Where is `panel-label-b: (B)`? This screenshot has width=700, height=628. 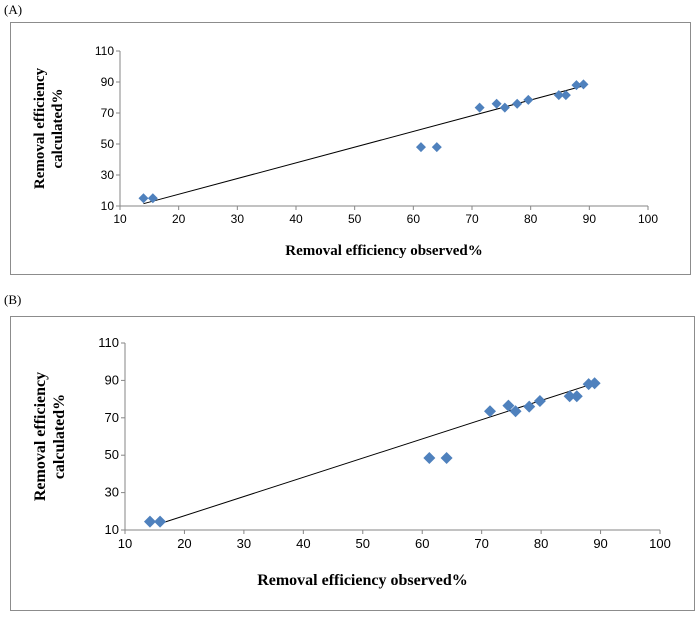 panel-label-b: (B) is located at coordinates (13, 299).